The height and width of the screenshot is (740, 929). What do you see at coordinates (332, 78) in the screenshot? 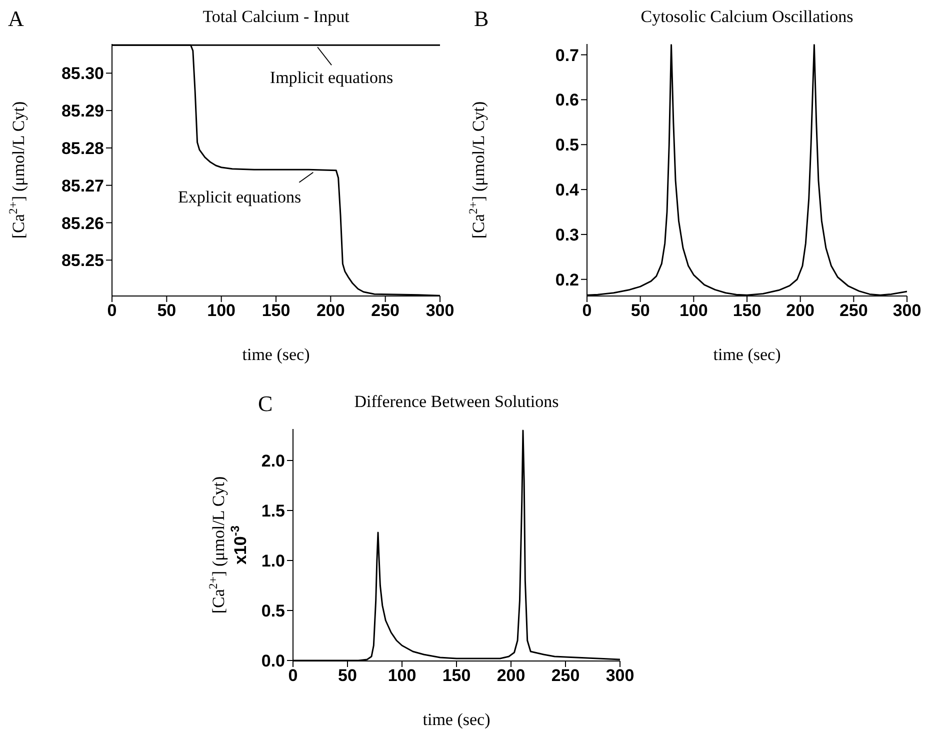
I see `annotation: Implicit equations` at bounding box center [332, 78].